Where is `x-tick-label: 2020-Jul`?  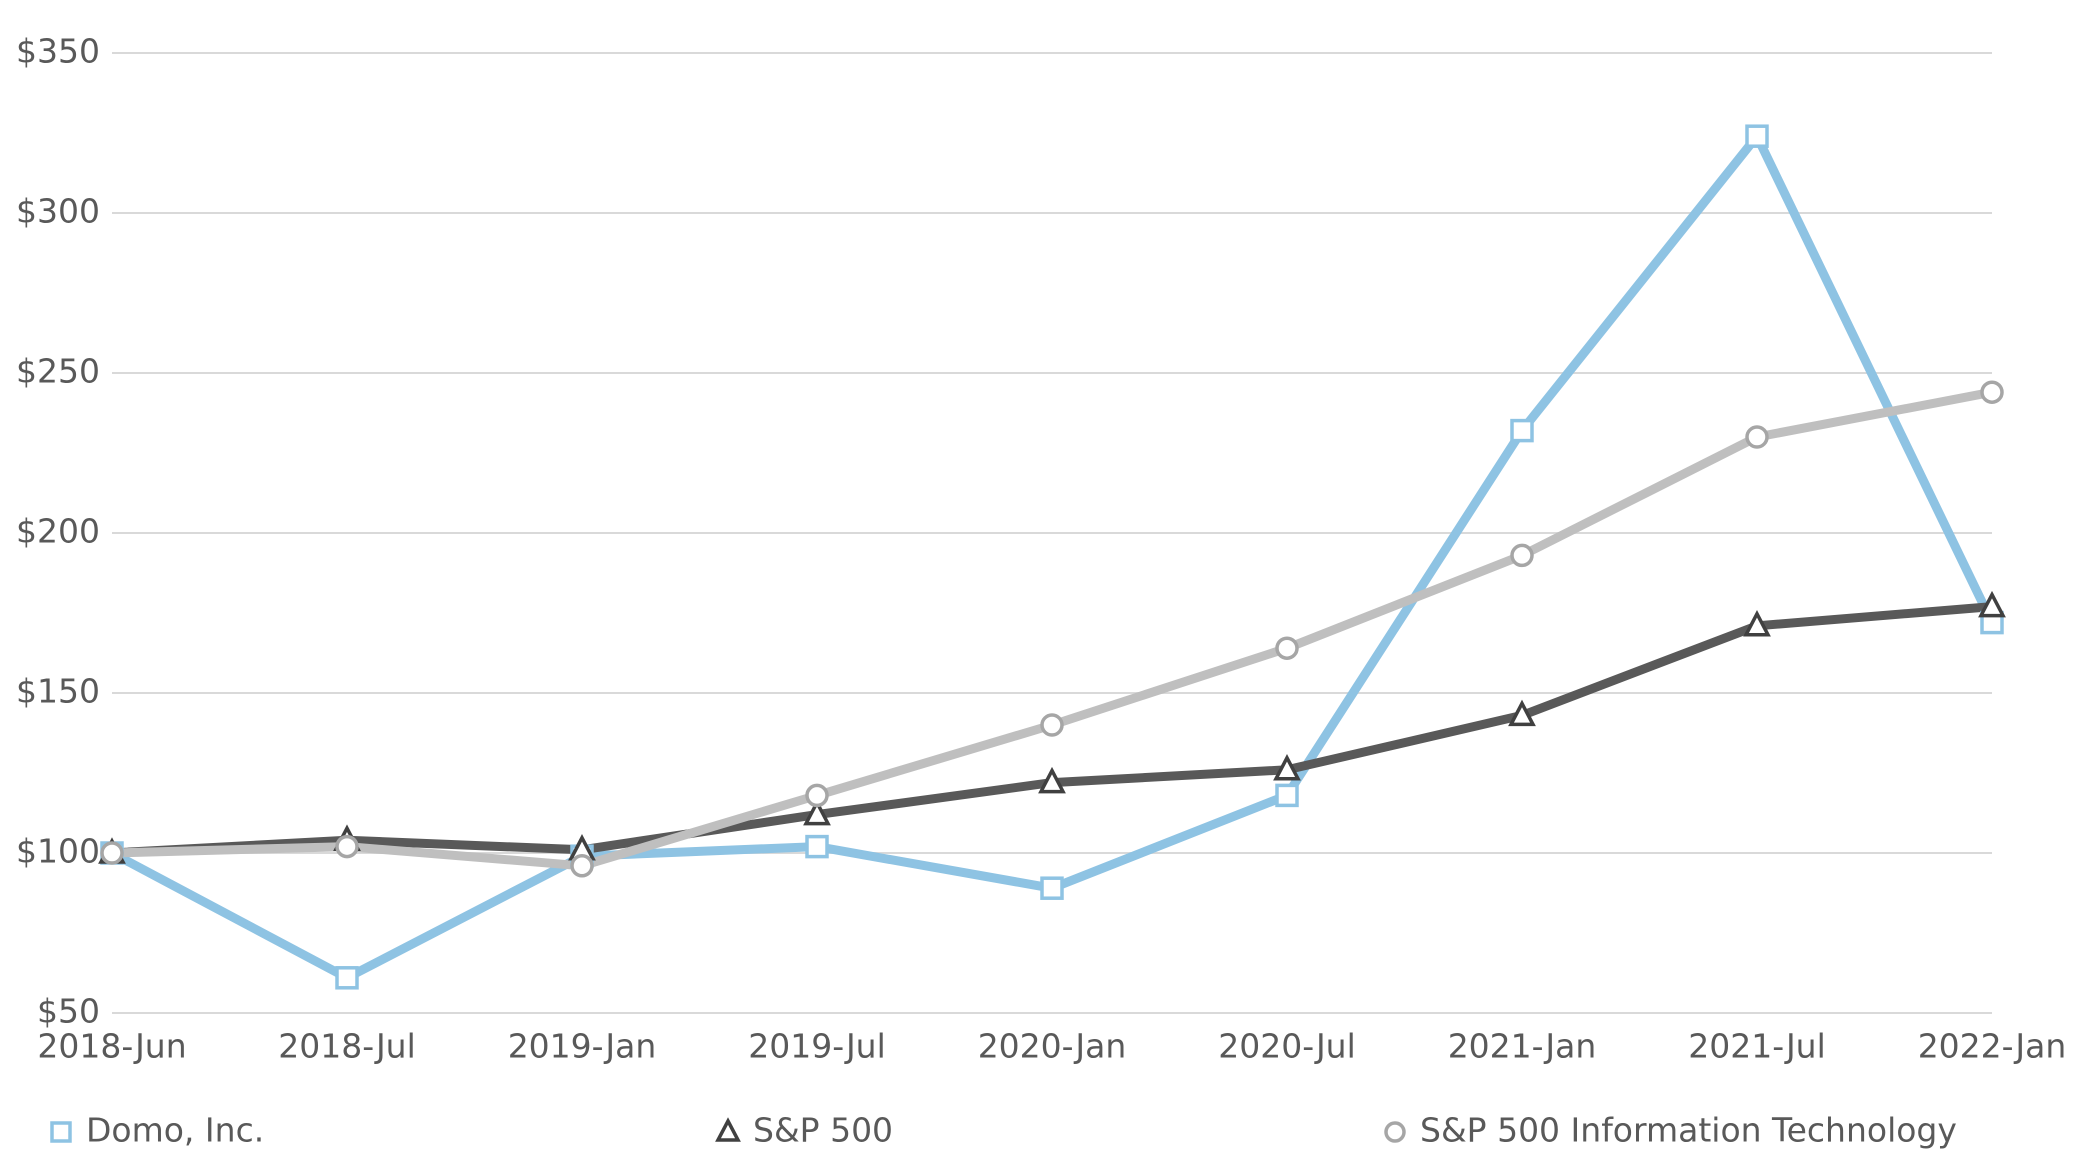
x-tick-label: 2020-Jul is located at coordinates (1287, 1046).